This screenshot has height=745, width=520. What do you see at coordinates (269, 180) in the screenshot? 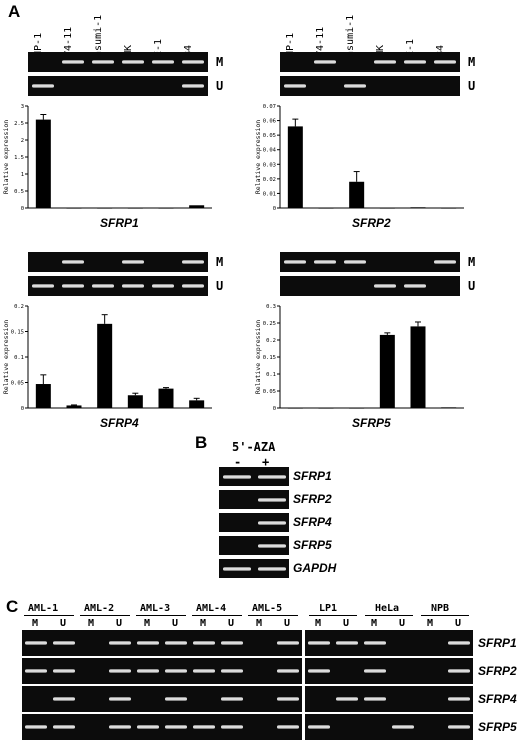
I see `y-tick-label: 0.02` at bounding box center [269, 180].